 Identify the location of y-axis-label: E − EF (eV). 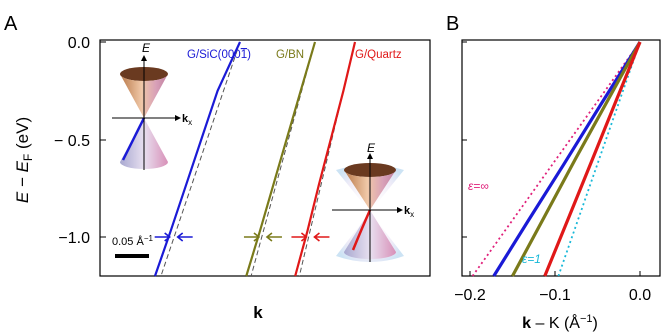
(24, 160).